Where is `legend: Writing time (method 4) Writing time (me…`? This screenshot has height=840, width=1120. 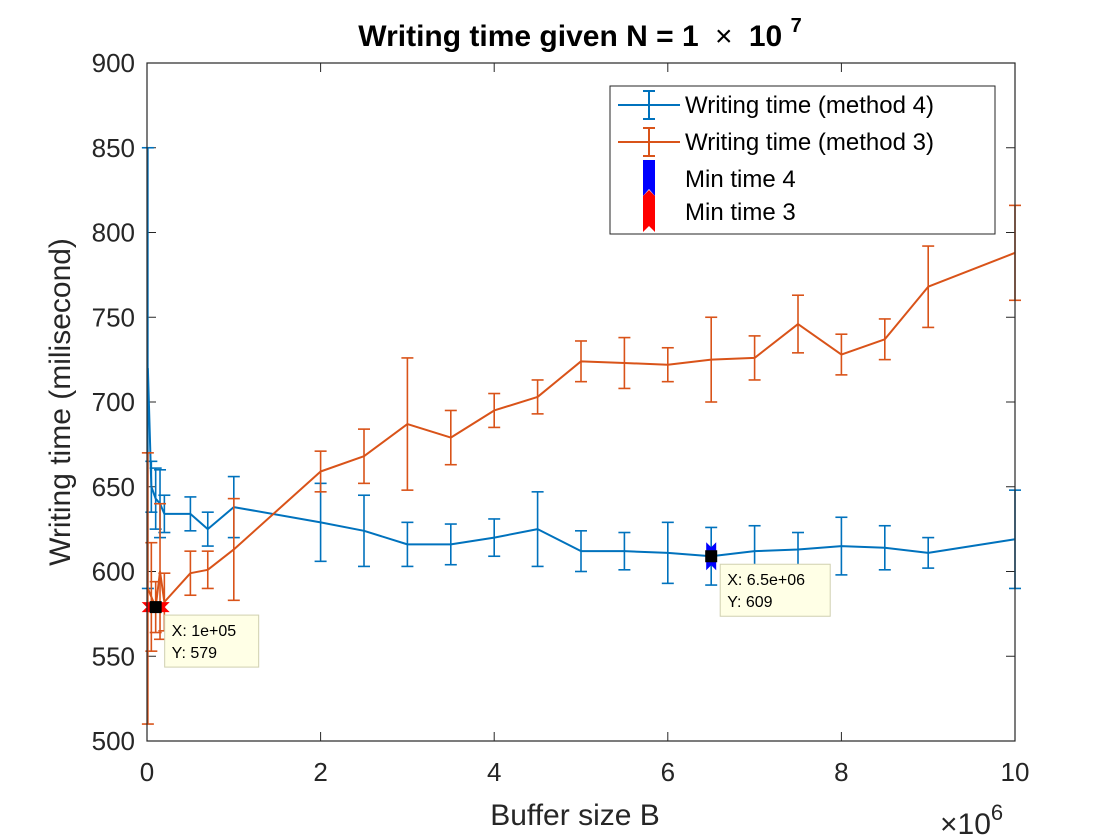 legend: Writing time (method 4) Writing time (me… is located at coordinates (802, 160).